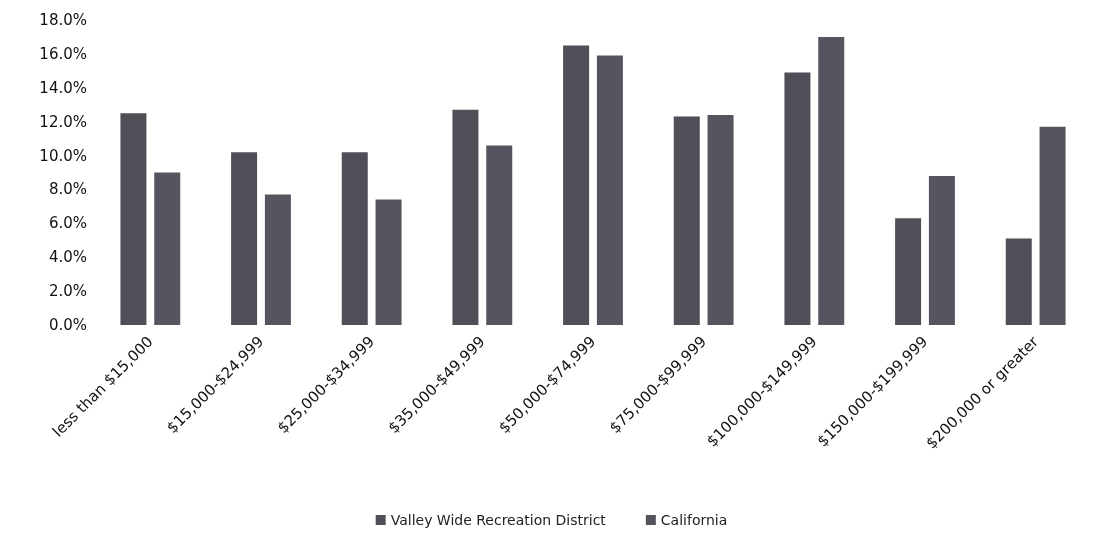 The height and width of the screenshot is (540, 1103). Describe the element at coordinates (63, 121) in the screenshot. I see `y-tick-label: 12.0%` at that location.